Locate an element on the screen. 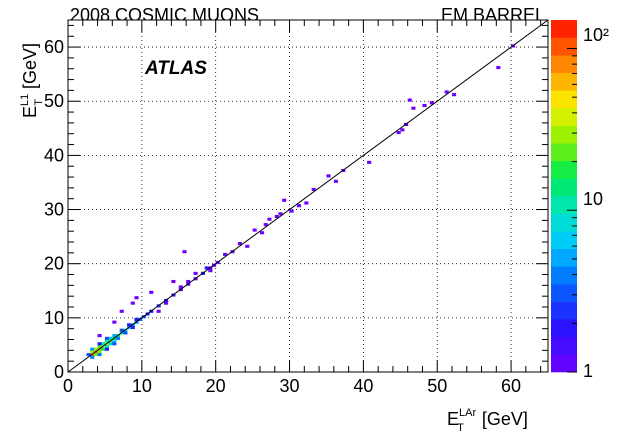  y-tick-label-0: 0 is located at coordinates (59, 372).